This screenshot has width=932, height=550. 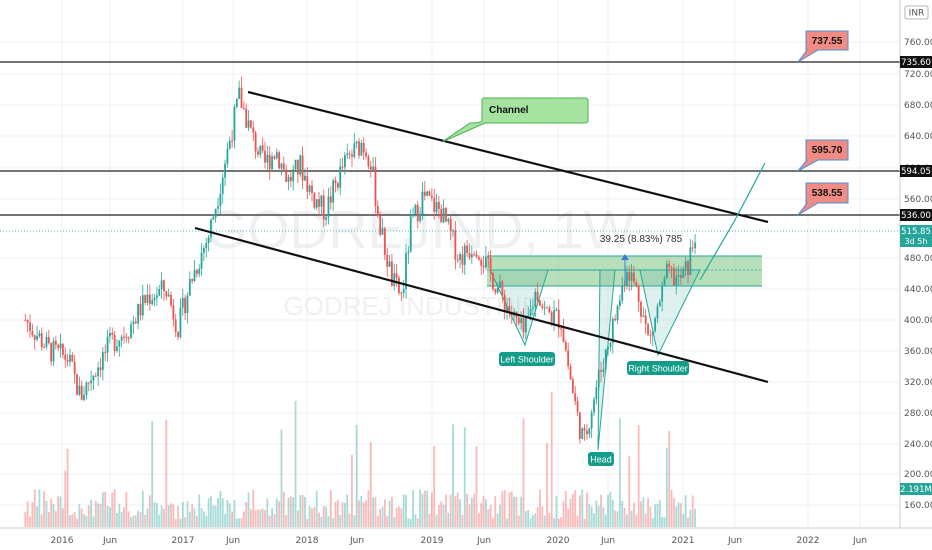 I want to click on projection-line, so click(x=732, y=221).